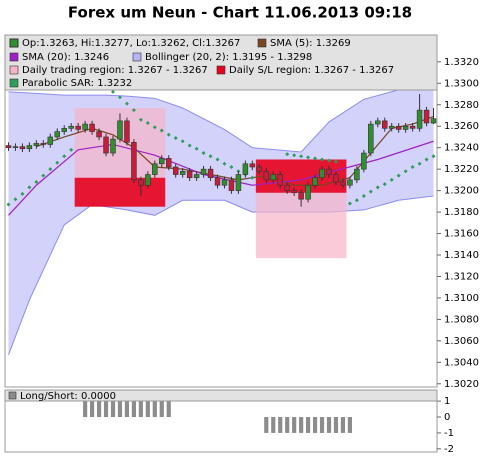 The image size is (480, 457). What do you see at coordinates (120, 192) in the screenshot?
I see `region-box` at bounding box center [120, 192].